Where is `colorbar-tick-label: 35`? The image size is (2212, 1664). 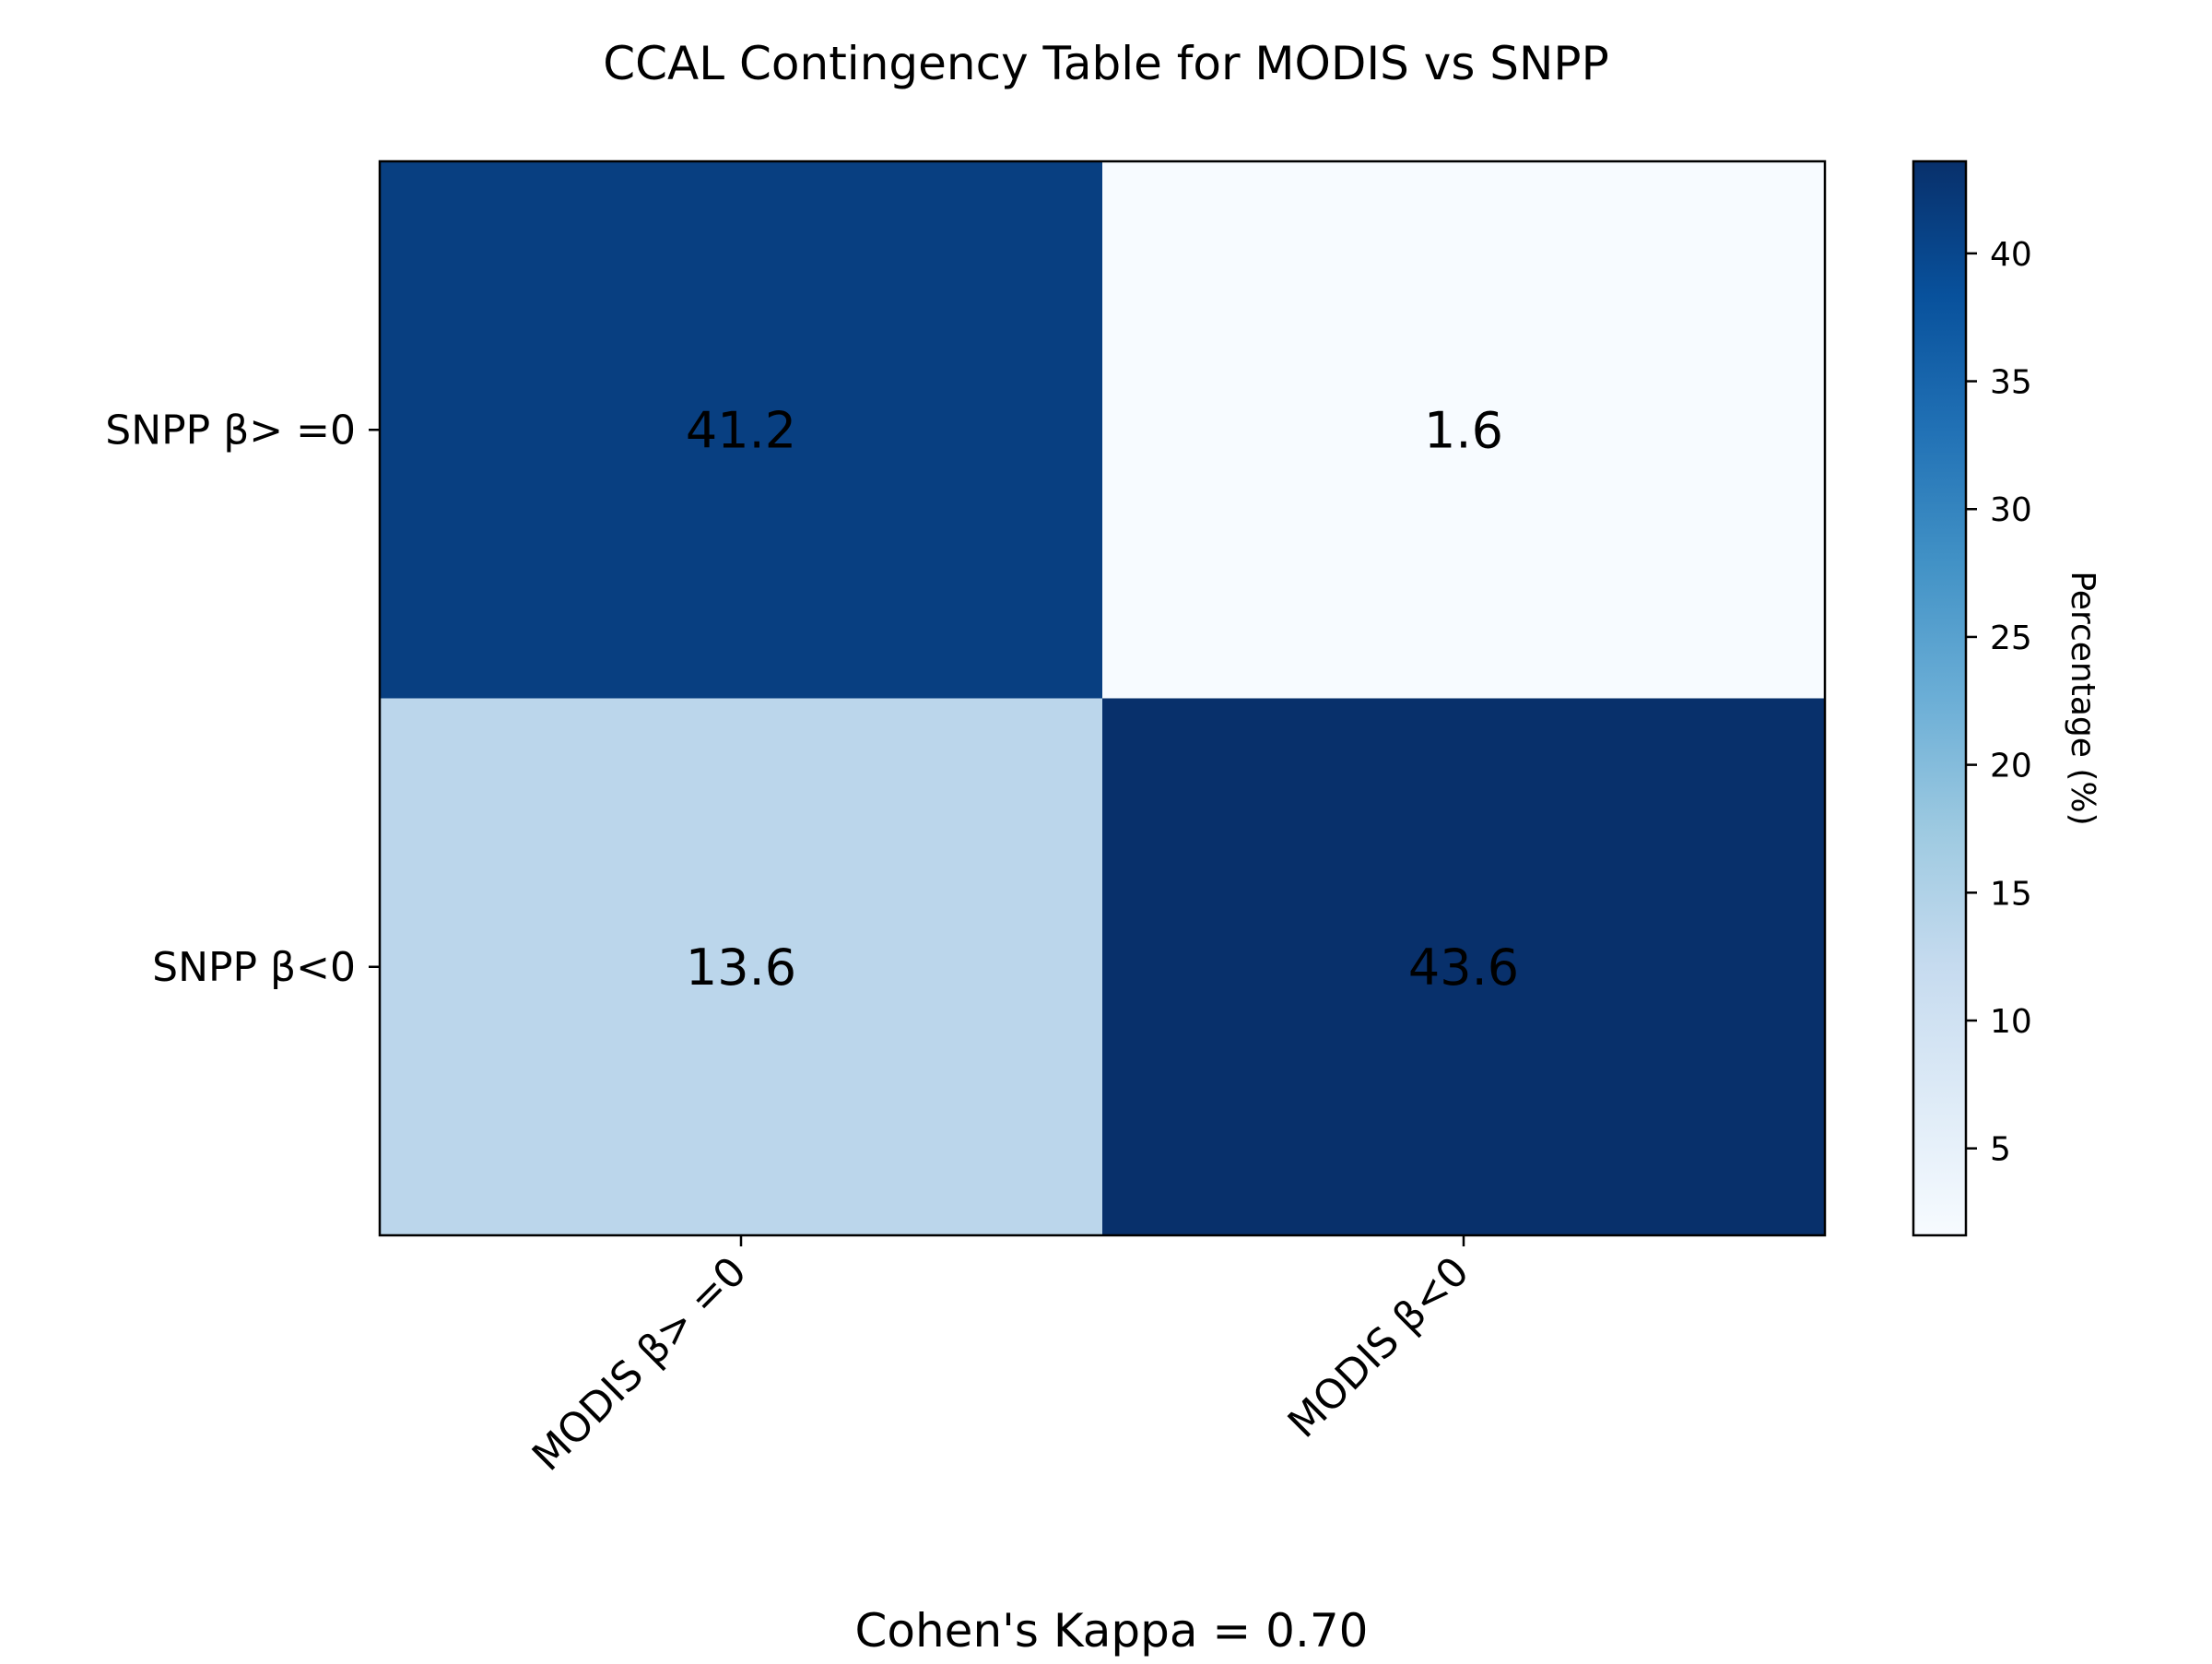 colorbar-tick-label: 35 is located at coordinates (2011, 383).